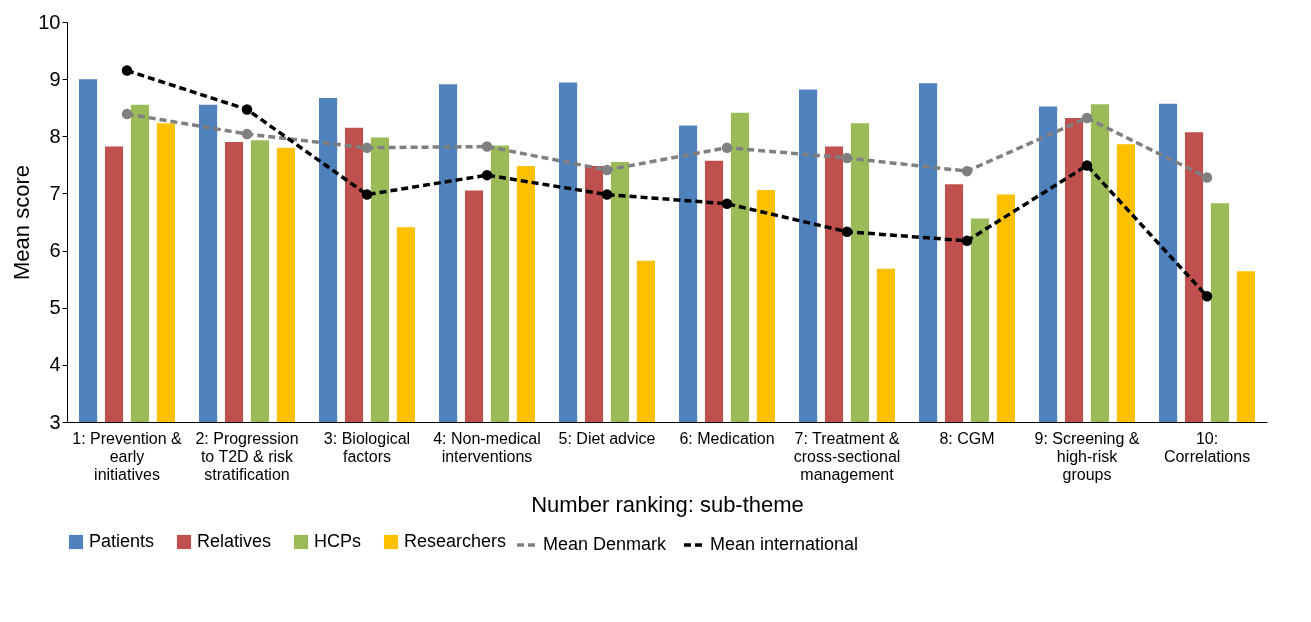 Image resolution: width=1311 pixels, height=622 pixels. Describe the element at coordinates (127, 456) in the screenshot. I see `x-tick-label: 1: Prevention & early initiatives` at that location.